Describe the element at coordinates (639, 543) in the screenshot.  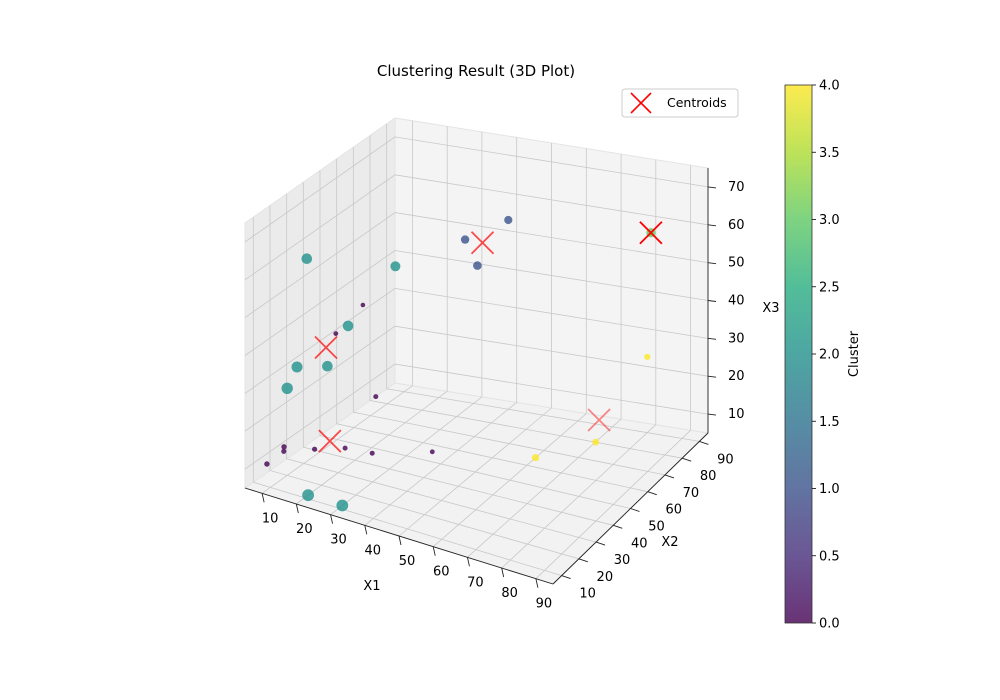
I see `y-tick-label: 40` at that location.